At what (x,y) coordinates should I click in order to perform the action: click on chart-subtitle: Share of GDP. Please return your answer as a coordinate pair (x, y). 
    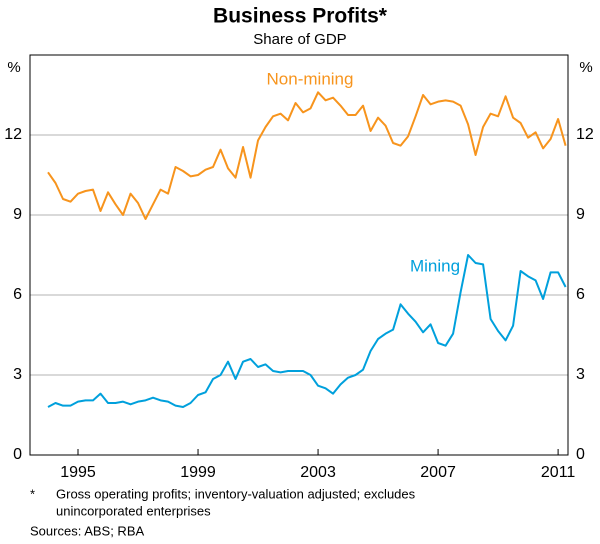
    Looking at the image, I should click on (299, 39).